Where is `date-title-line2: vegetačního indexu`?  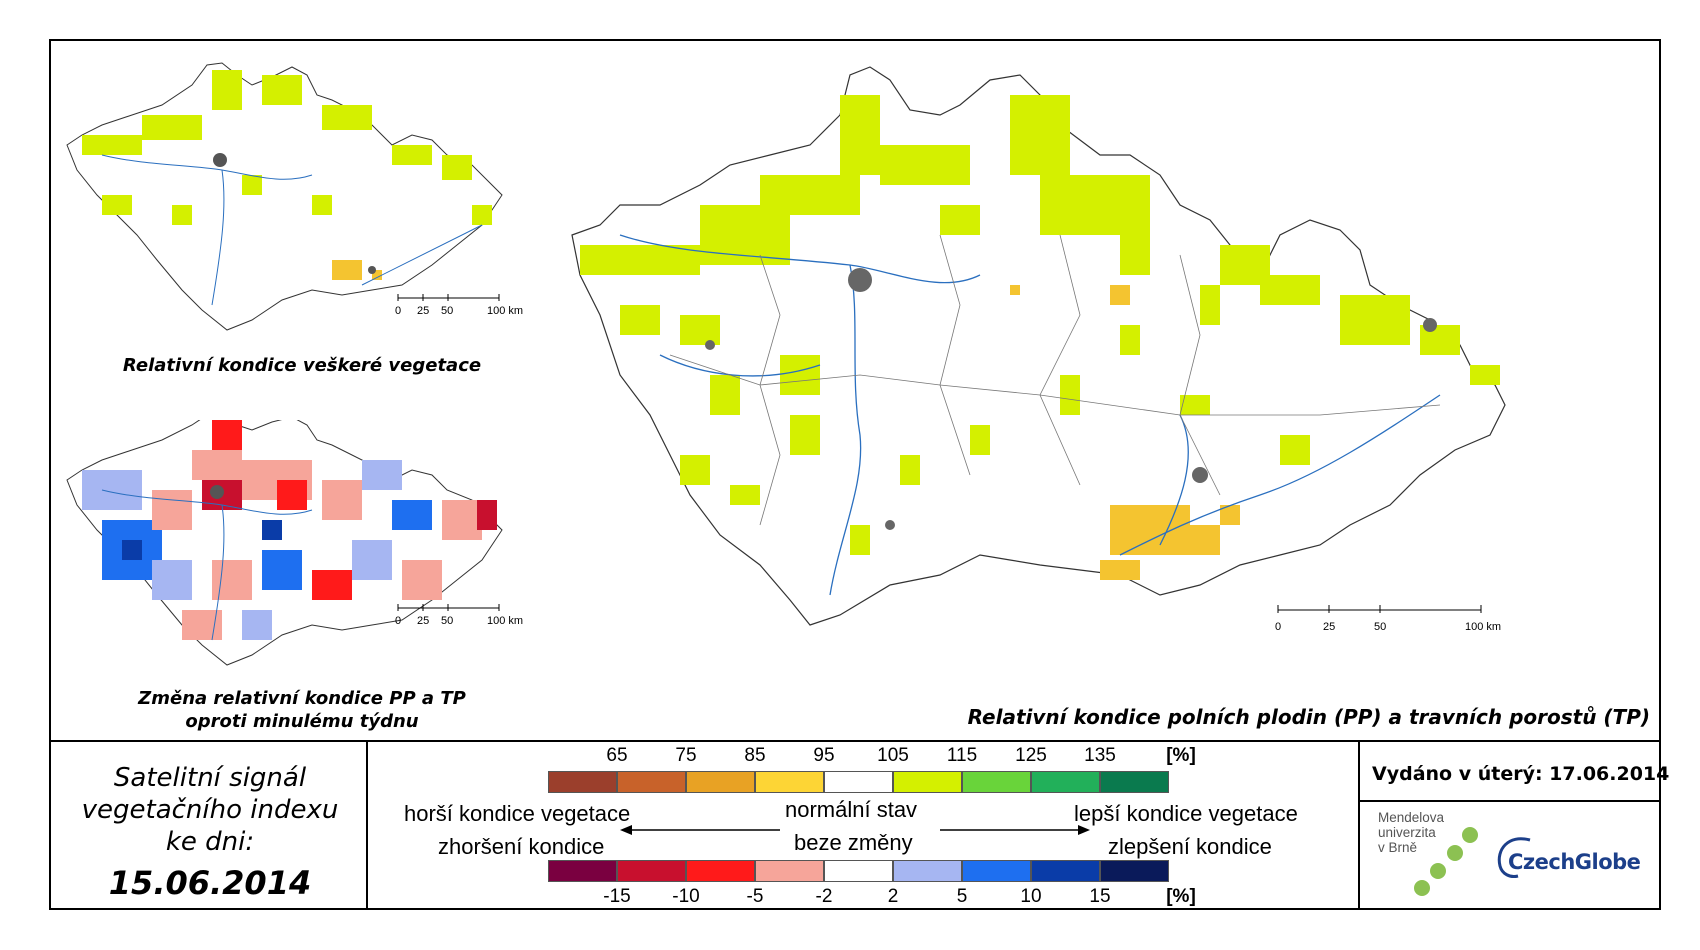
date-title-line2: vegetačního indexu is located at coordinates (210, 810).